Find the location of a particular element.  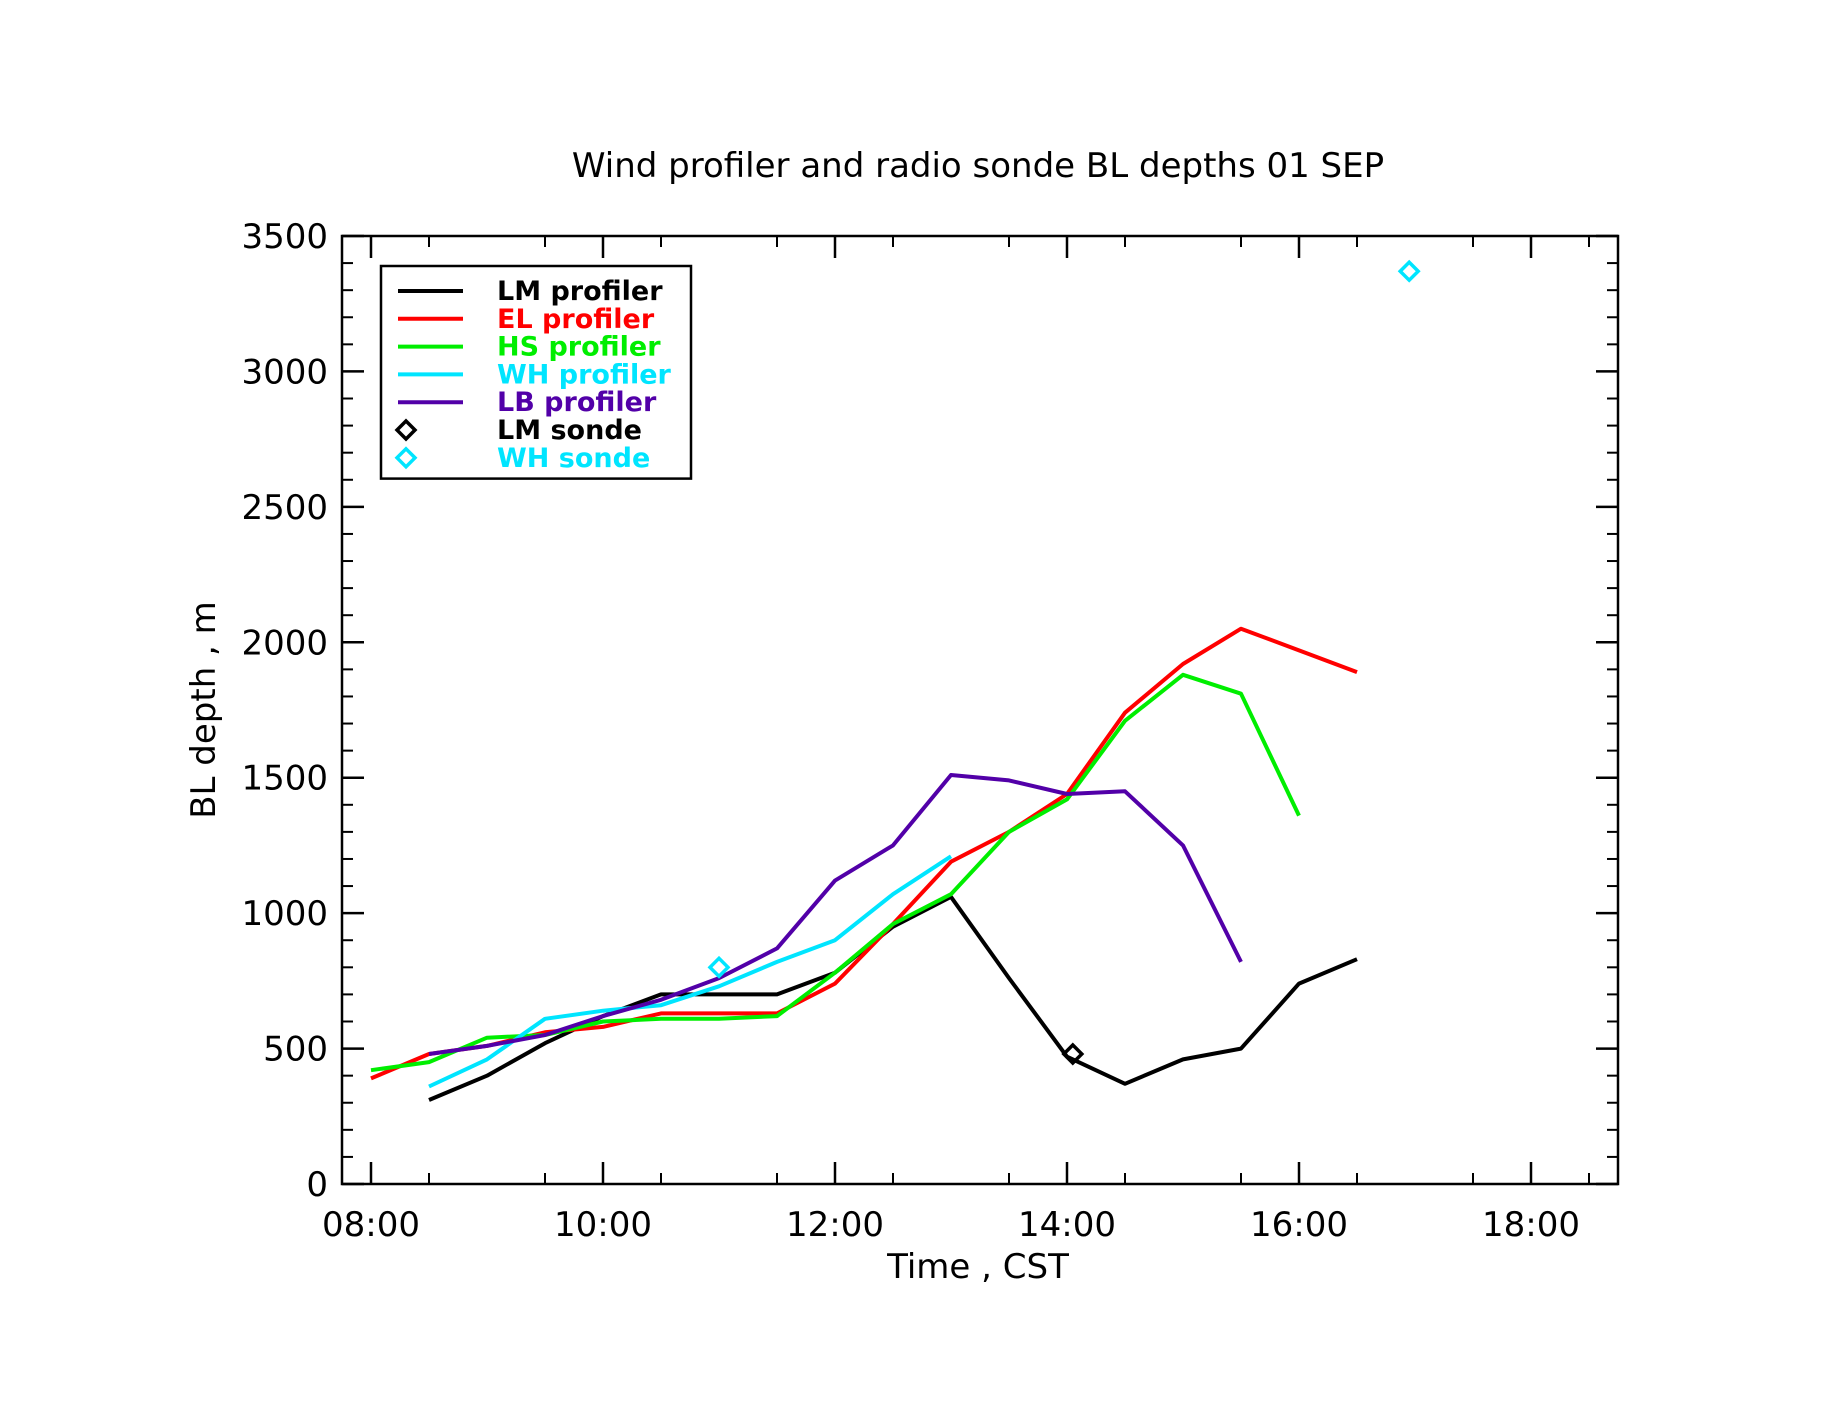

series-line-hs-profiler is located at coordinates (835, 872).